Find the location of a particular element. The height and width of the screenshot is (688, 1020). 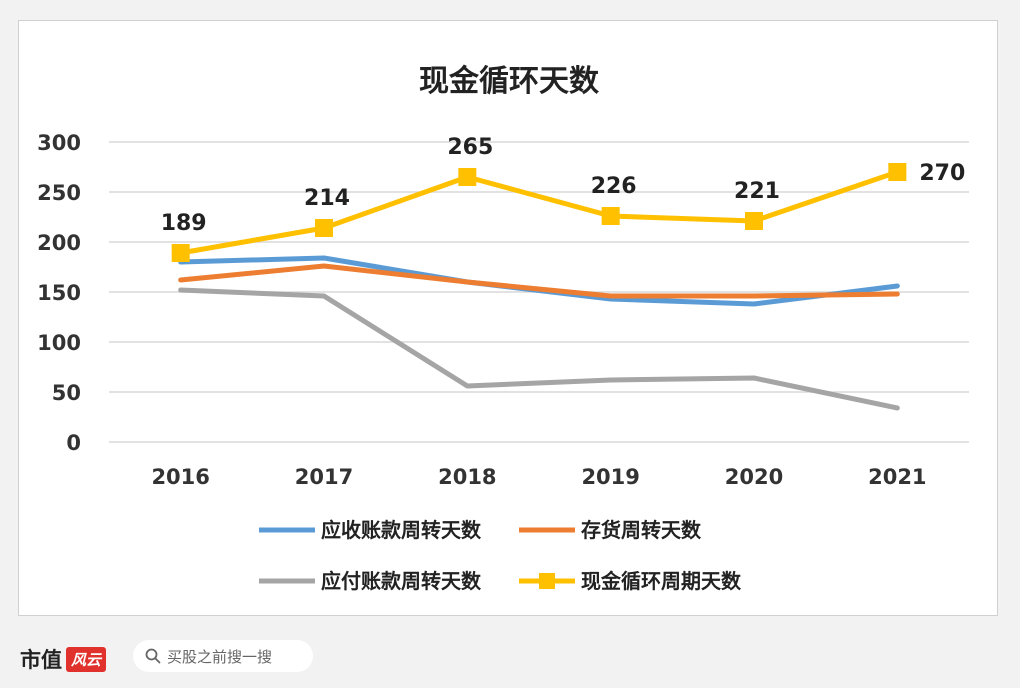

data-label-layer: 189 214 265 226 221 270 is located at coordinates (563, 185).